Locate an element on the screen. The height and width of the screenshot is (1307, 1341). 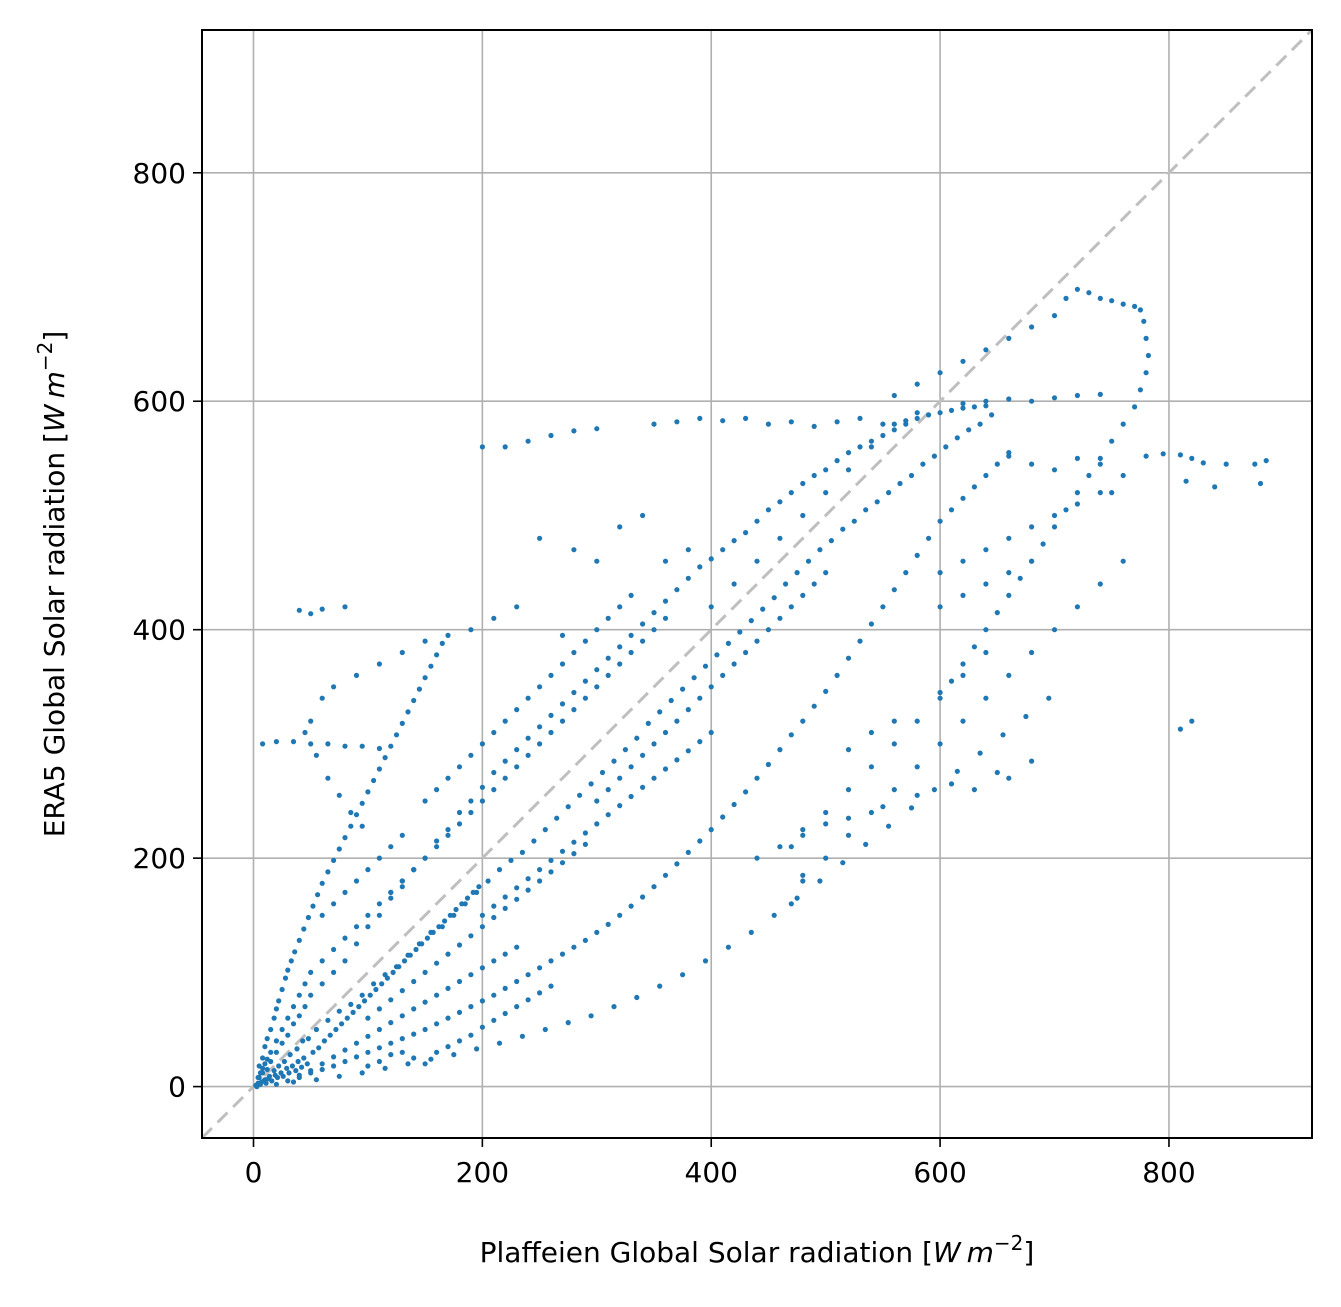
y-tick-label: 400 is located at coordinates (159, 630).